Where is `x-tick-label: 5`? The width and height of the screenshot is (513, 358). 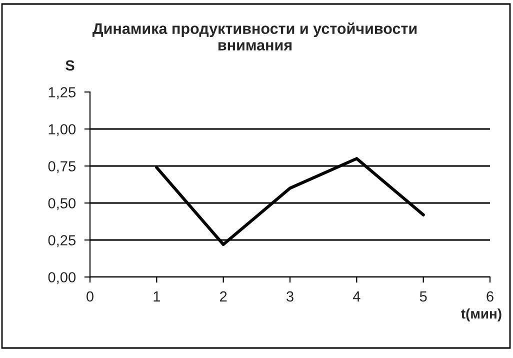 x-tick-label: 5 is located at coordinates (423, 296).